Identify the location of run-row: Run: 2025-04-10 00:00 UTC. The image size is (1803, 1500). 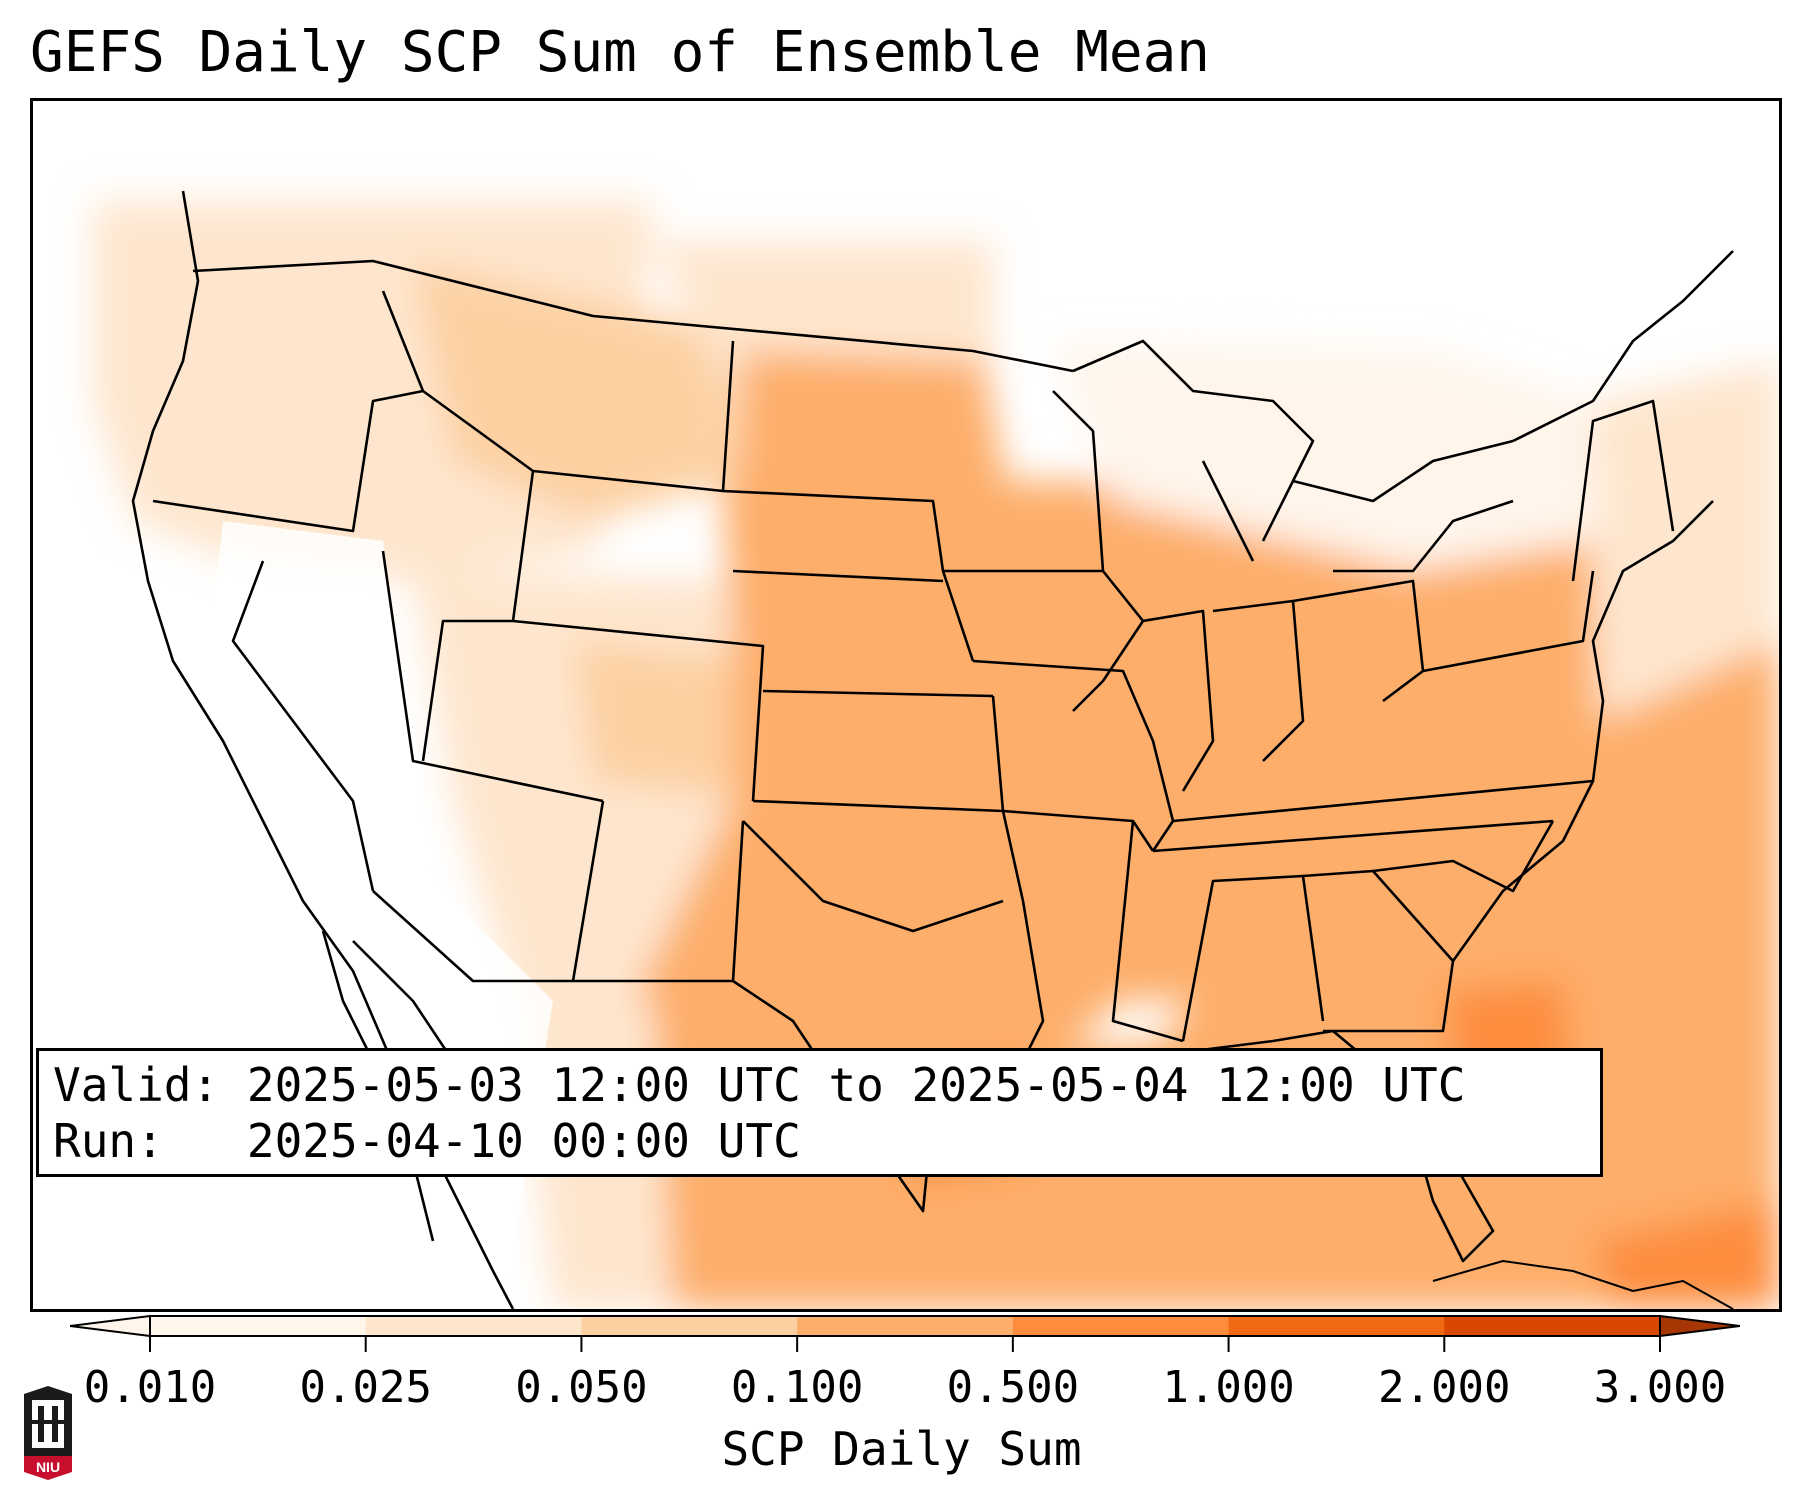
(819, 1141).